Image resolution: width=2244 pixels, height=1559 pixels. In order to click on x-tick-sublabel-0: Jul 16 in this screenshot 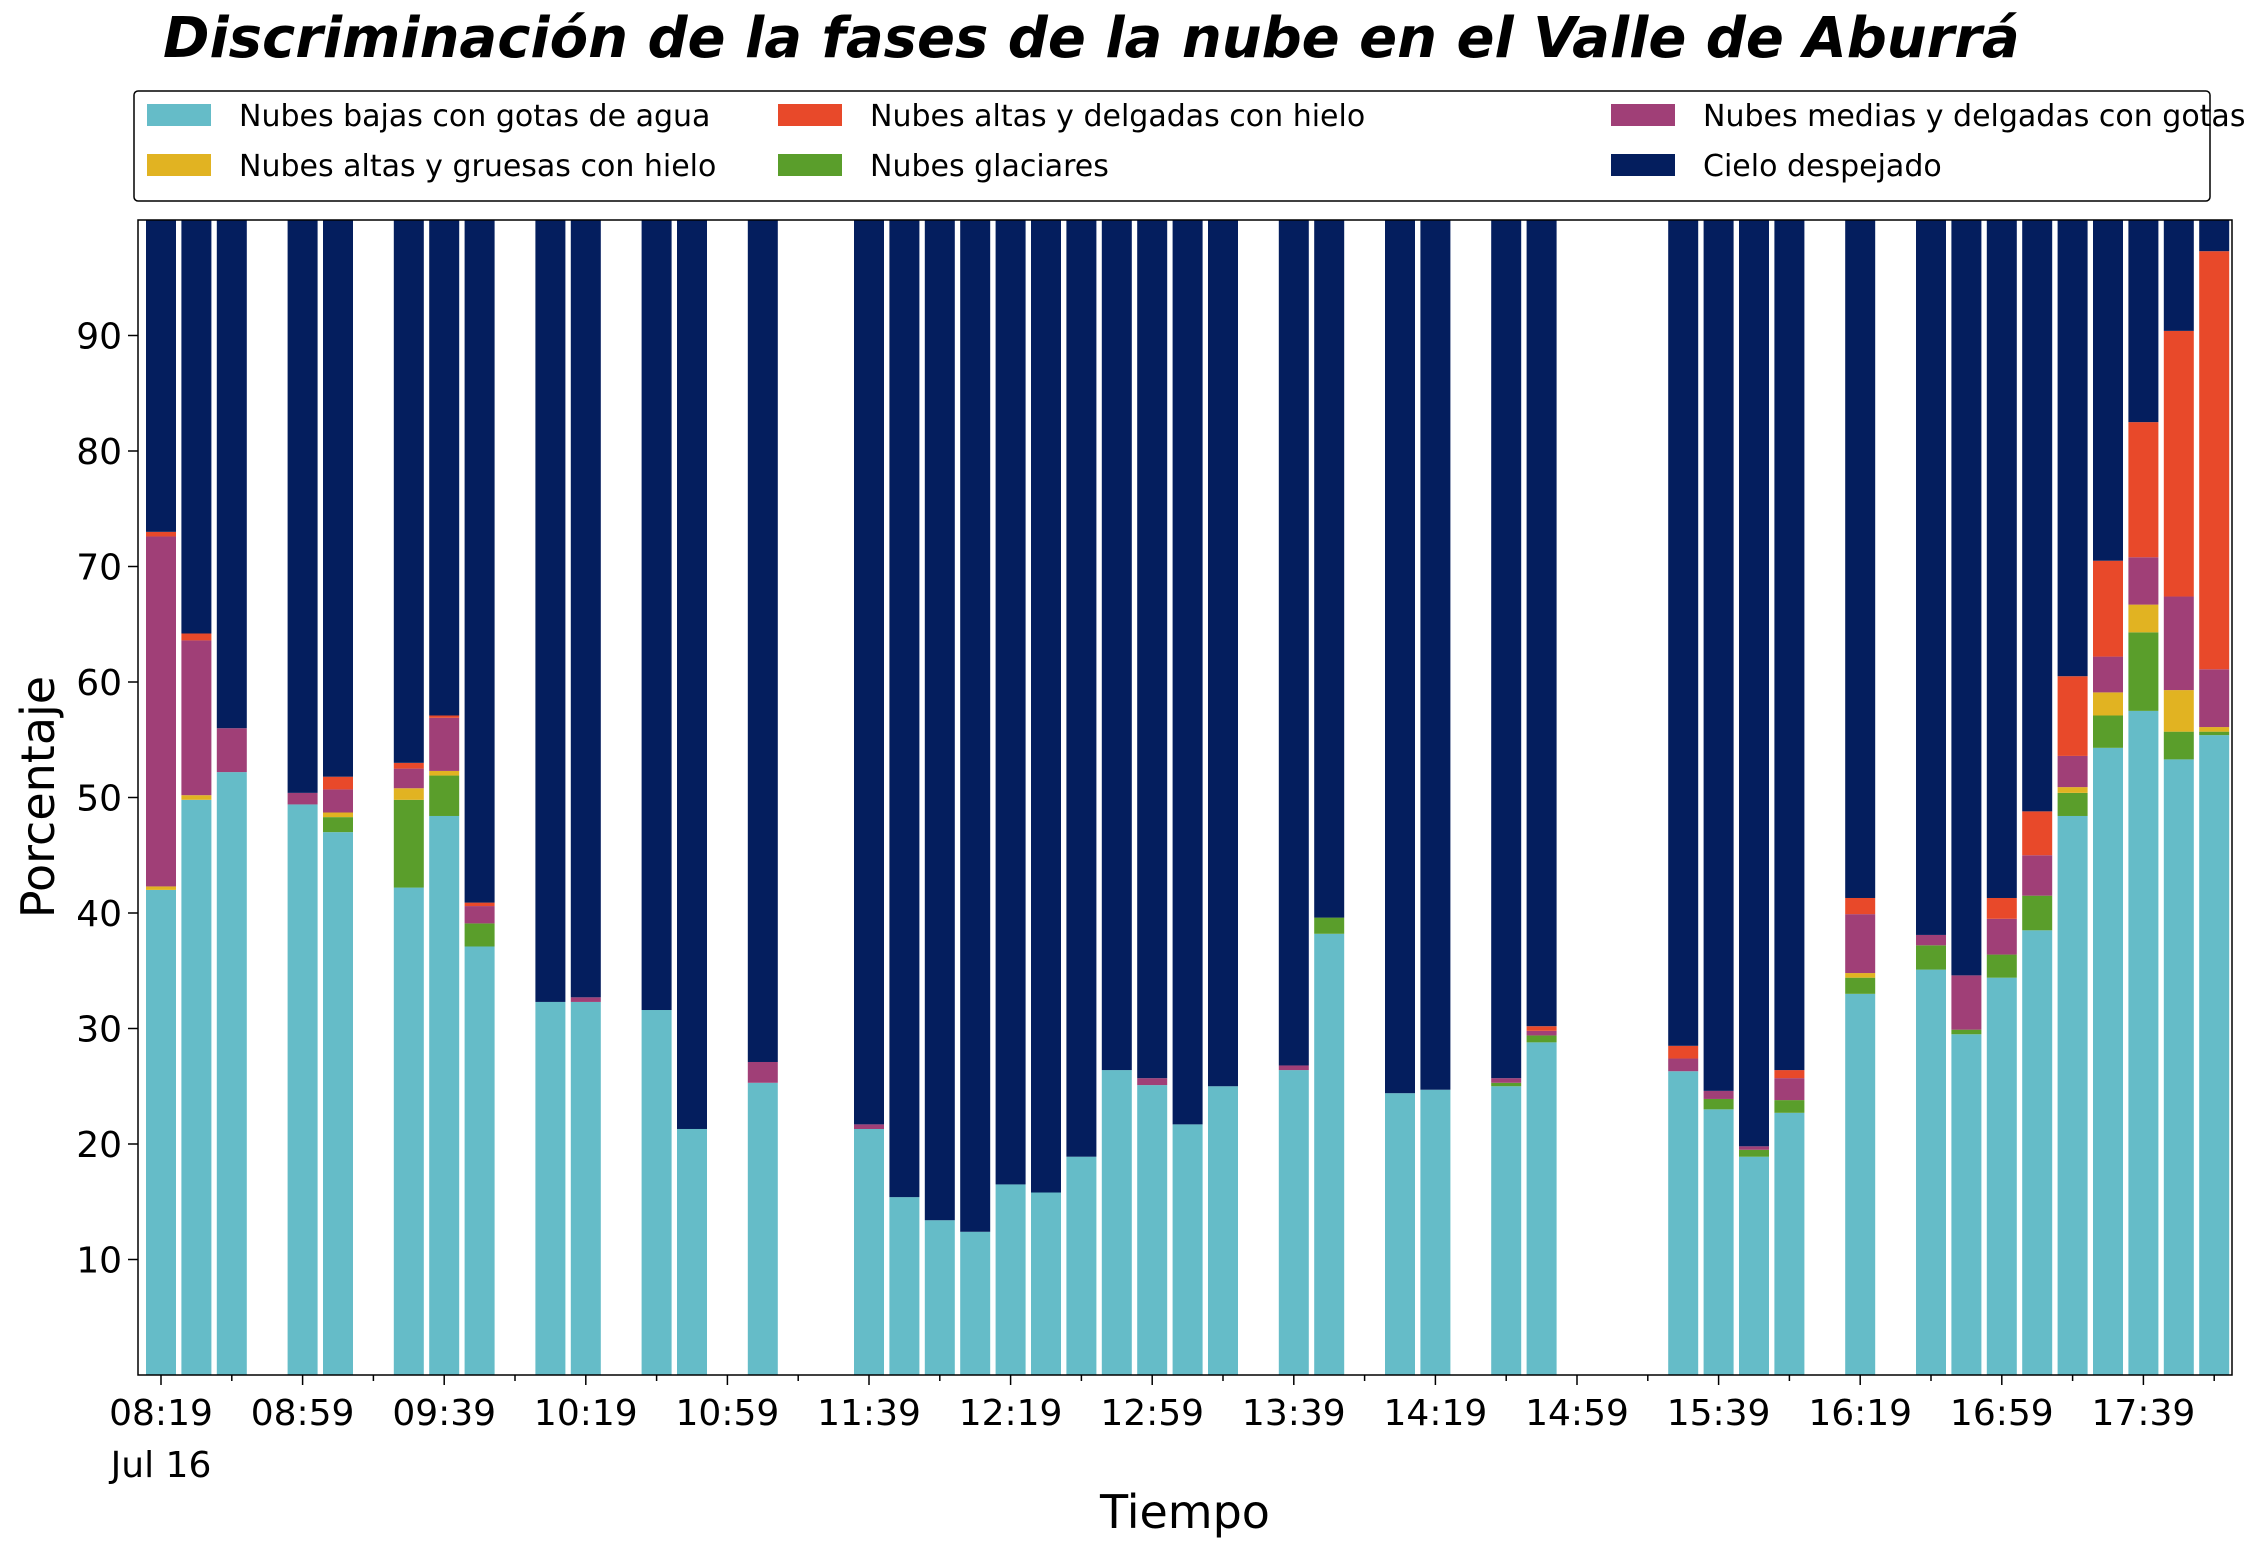, I will do `click(160, 1465)`.